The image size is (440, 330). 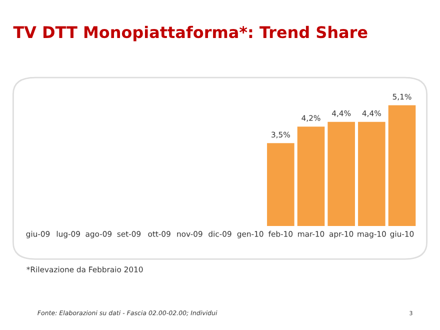 I want to click on chart-title: TV DTT Monopiattaforma*: Trend Share, so click(x=190, y=34).